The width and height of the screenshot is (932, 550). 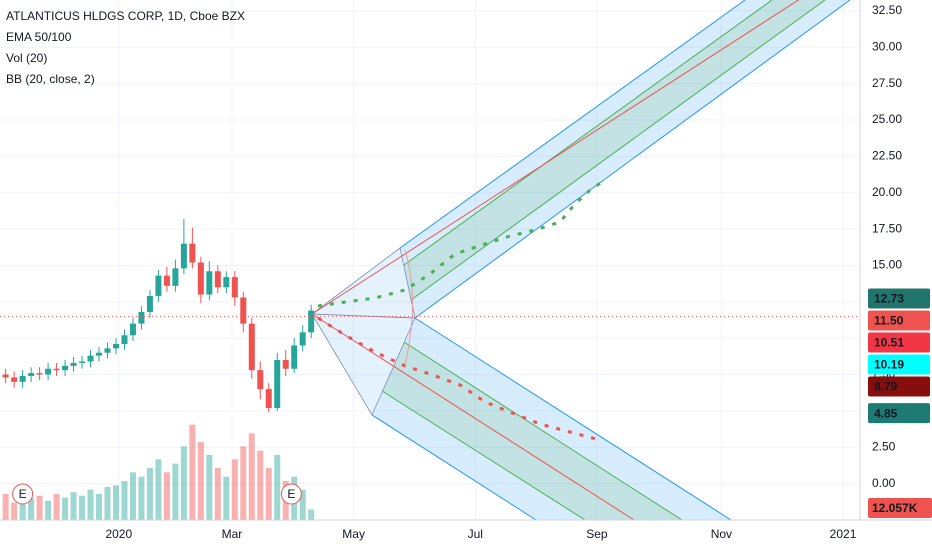 What do you see at coordinates (118, 534) in the screenshot?
I see `x-tick-label: 2020` at bounding box center [118, 534].